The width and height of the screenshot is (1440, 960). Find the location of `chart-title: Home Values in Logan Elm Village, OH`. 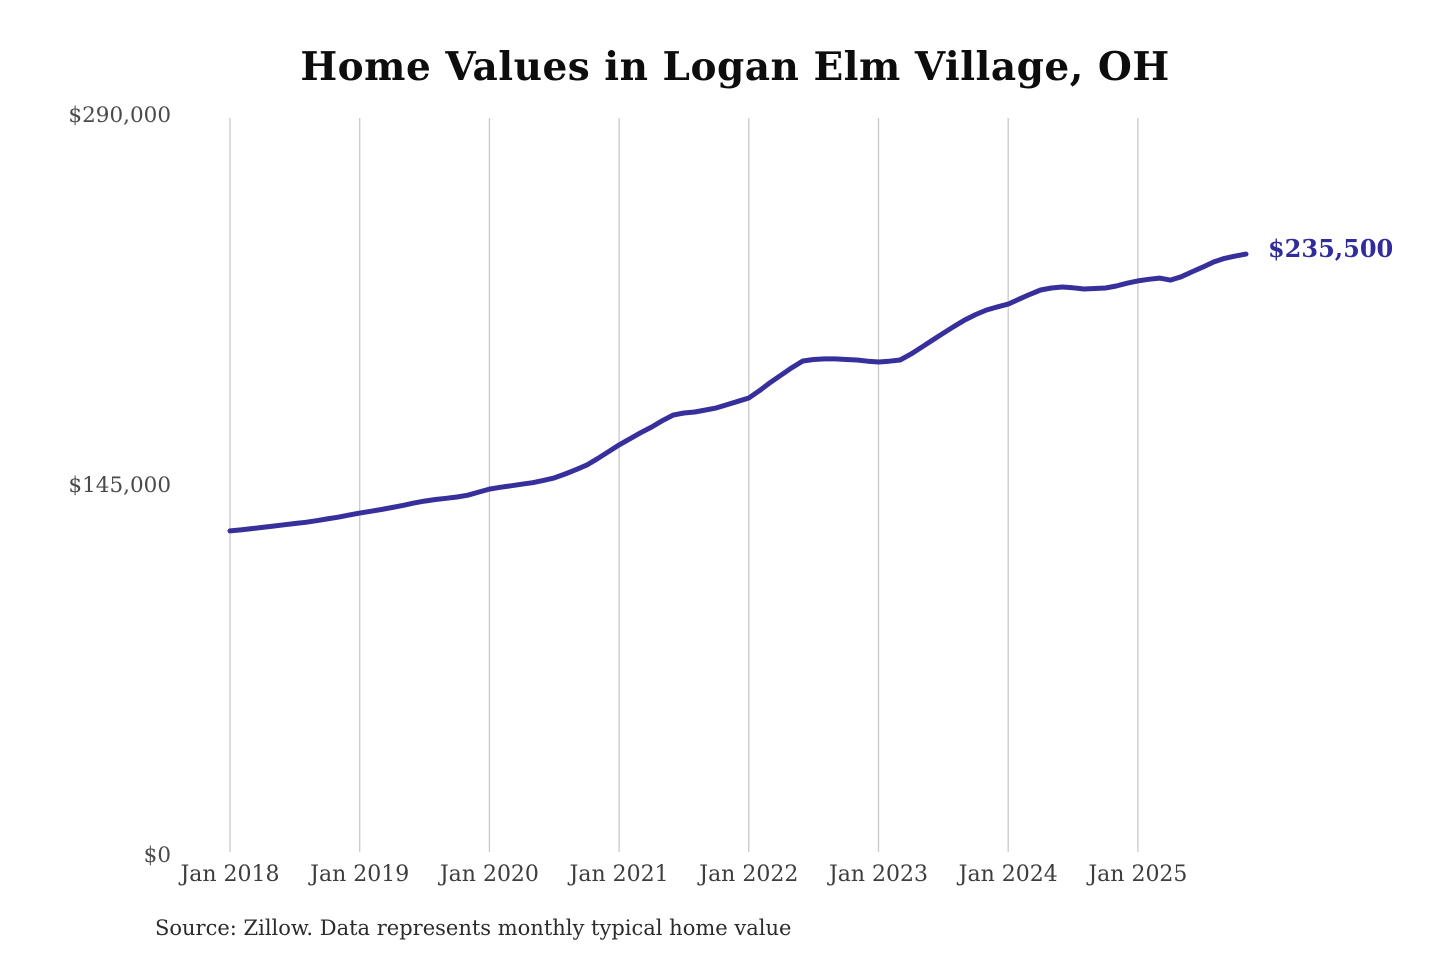

chart-title: Home Values in Logan Elm Village, OH is located at coordinates (735, 67).